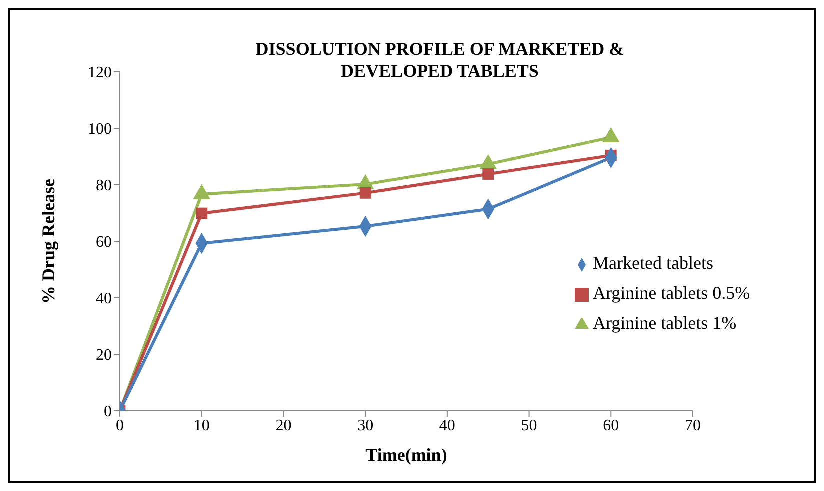  What do you see at coordinates (108, 412) in the screenshot?
I see `y-tick-label: 0` at bounding box center [108, 412].